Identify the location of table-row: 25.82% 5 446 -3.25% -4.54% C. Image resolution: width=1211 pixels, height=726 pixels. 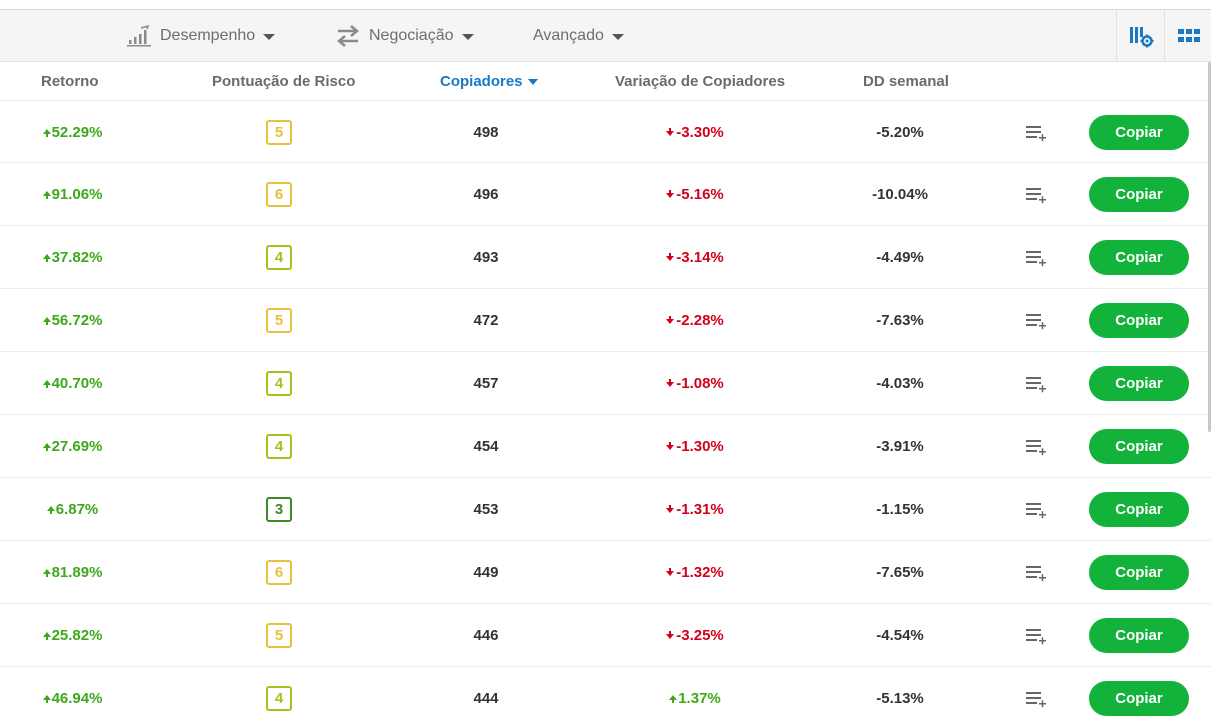
(605, 635).